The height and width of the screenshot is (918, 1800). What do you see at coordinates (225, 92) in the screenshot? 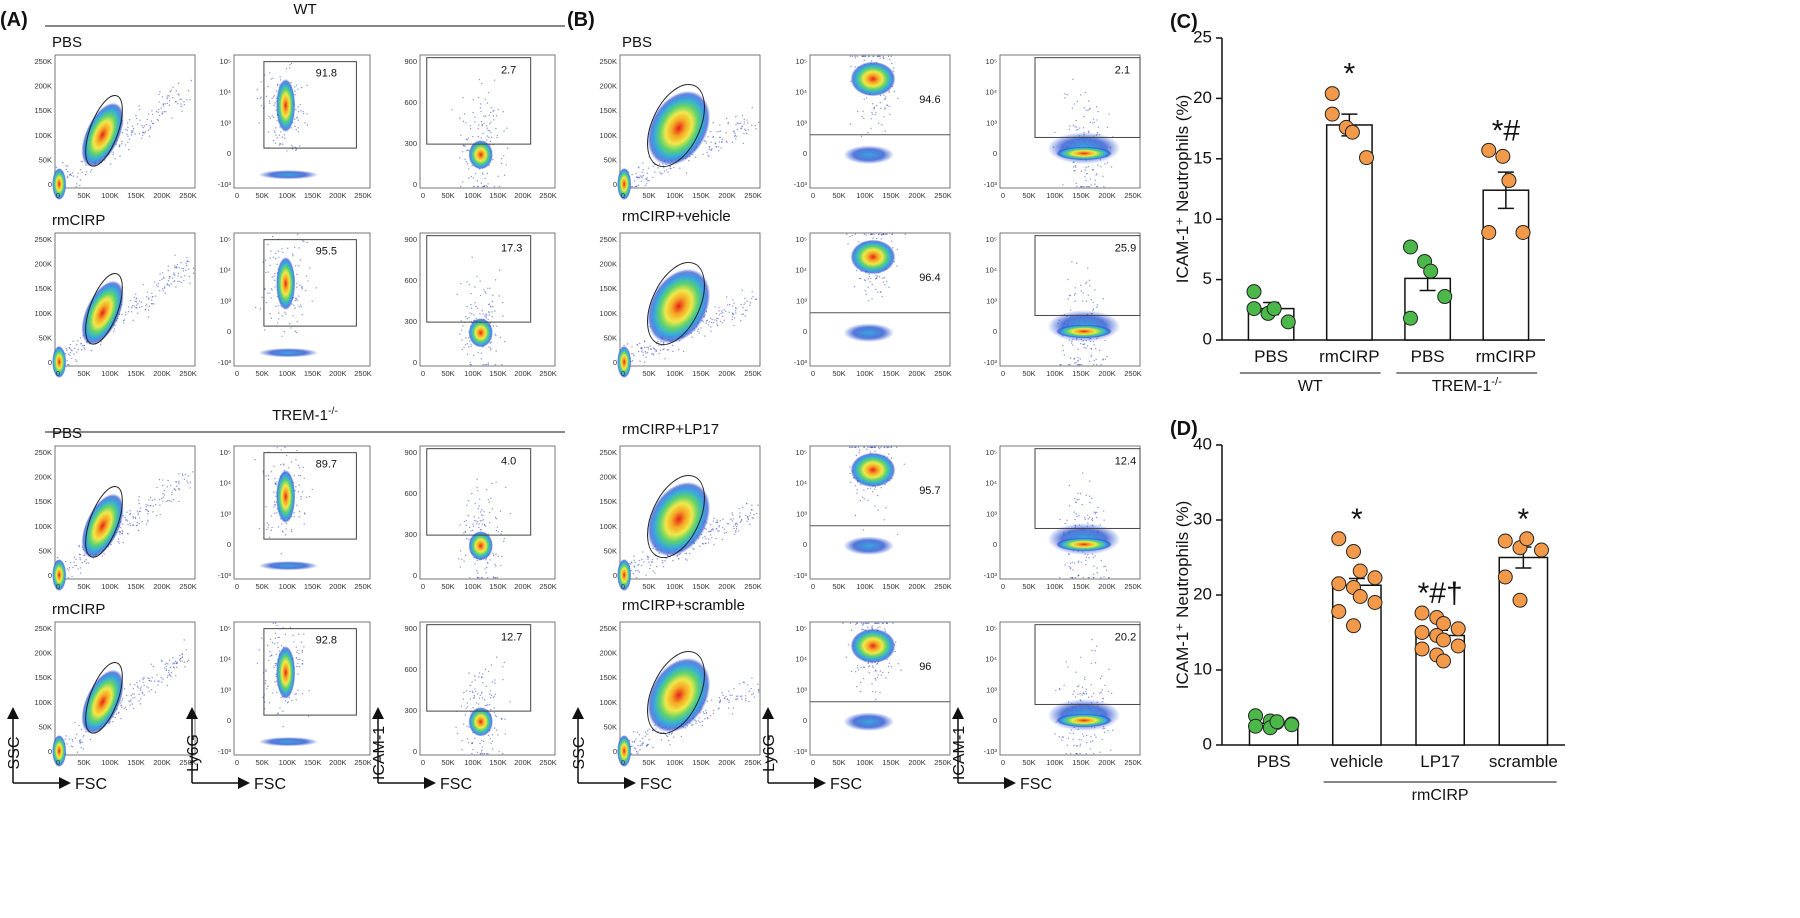
I see `y-tick-label: 10⁴` at bounding box center [225, 92].